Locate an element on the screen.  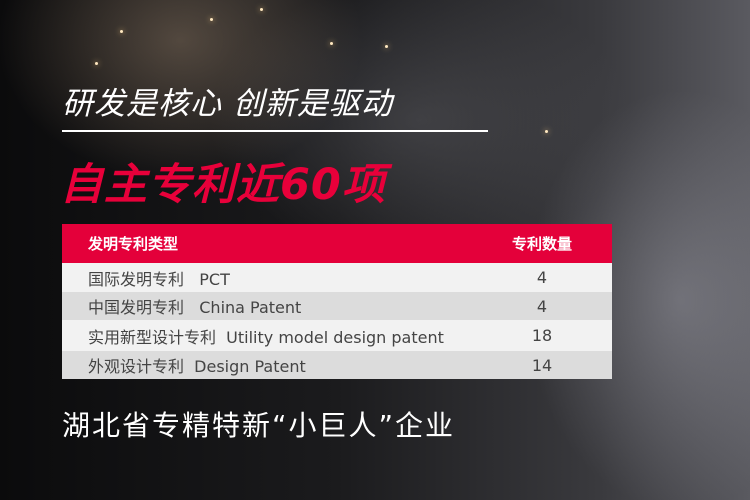
table-row: 实用新型设计专利 Utility model design patent 18 is located at coordinates (337, 335).